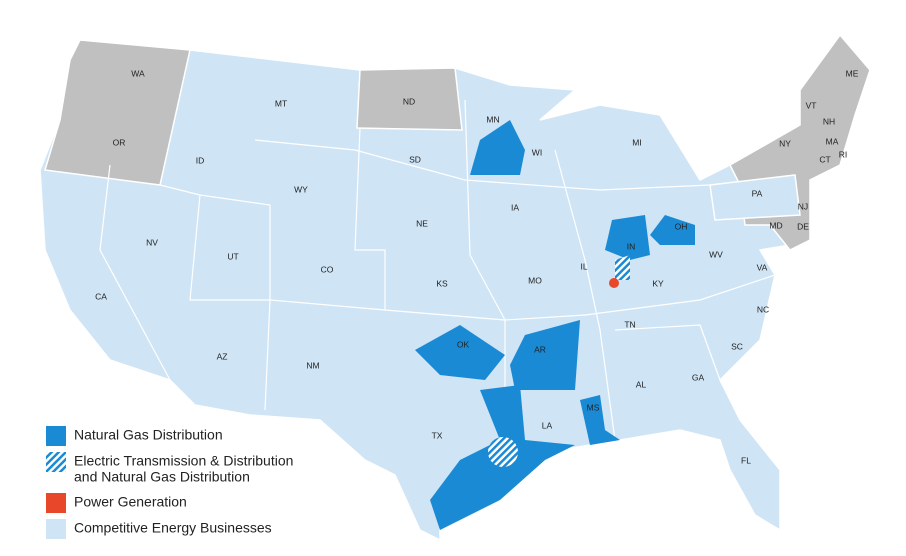 Image resolution: width=906 pixels, height=556 pixels. What do you see at coordinates (148, 435) in the screenshot?
I see `legend-label: Natural Gas Distribution` at bounding box center [148, 435].